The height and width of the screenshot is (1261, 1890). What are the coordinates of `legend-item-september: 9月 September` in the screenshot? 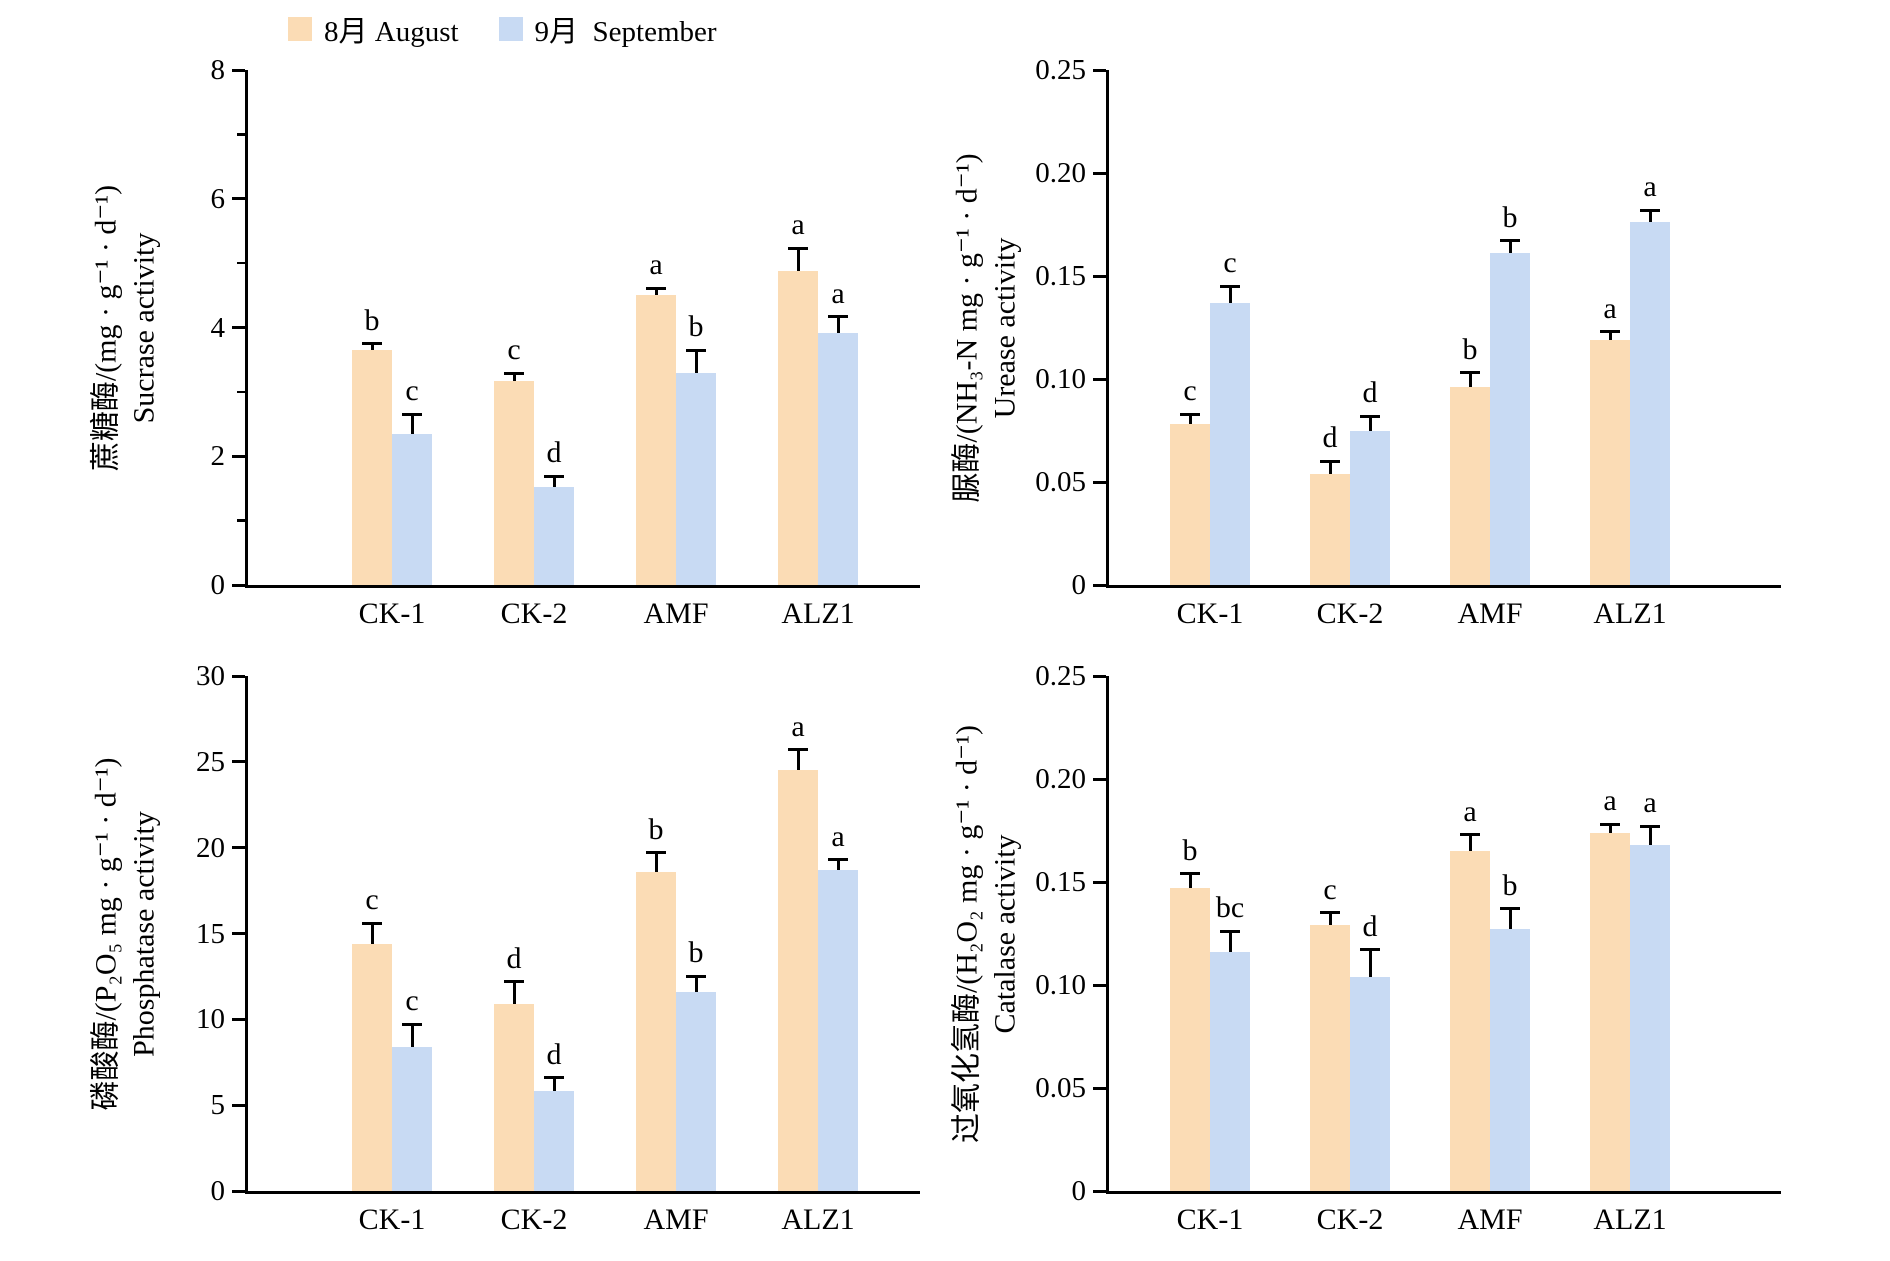 It's located at (607, 29).